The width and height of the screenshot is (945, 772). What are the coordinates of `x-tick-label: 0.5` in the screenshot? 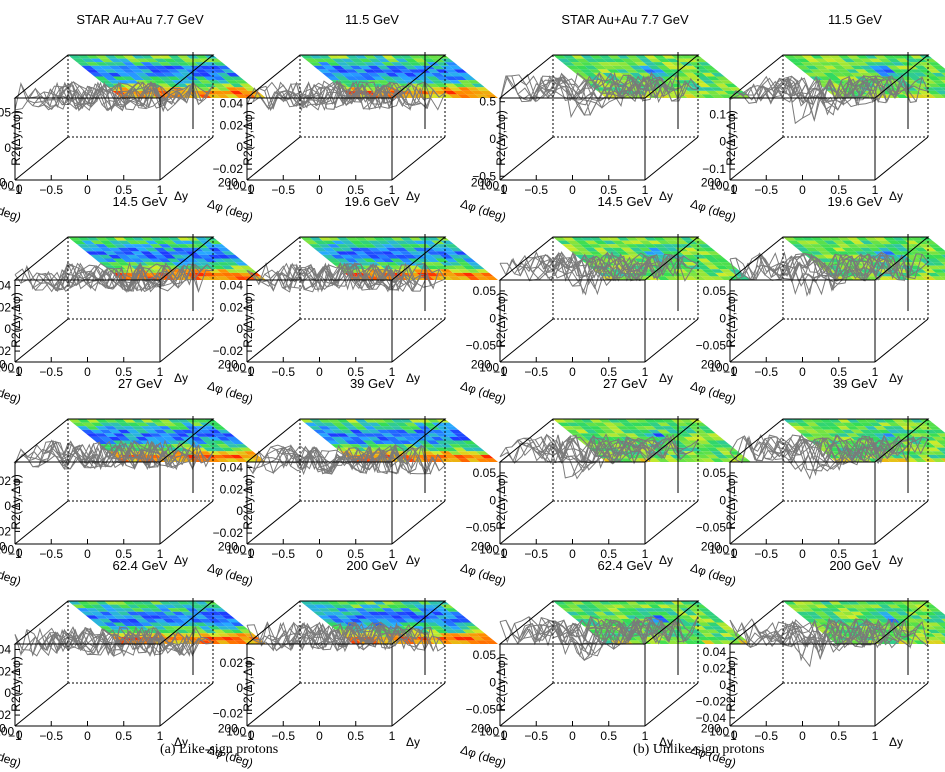 It's located at (838, 554).